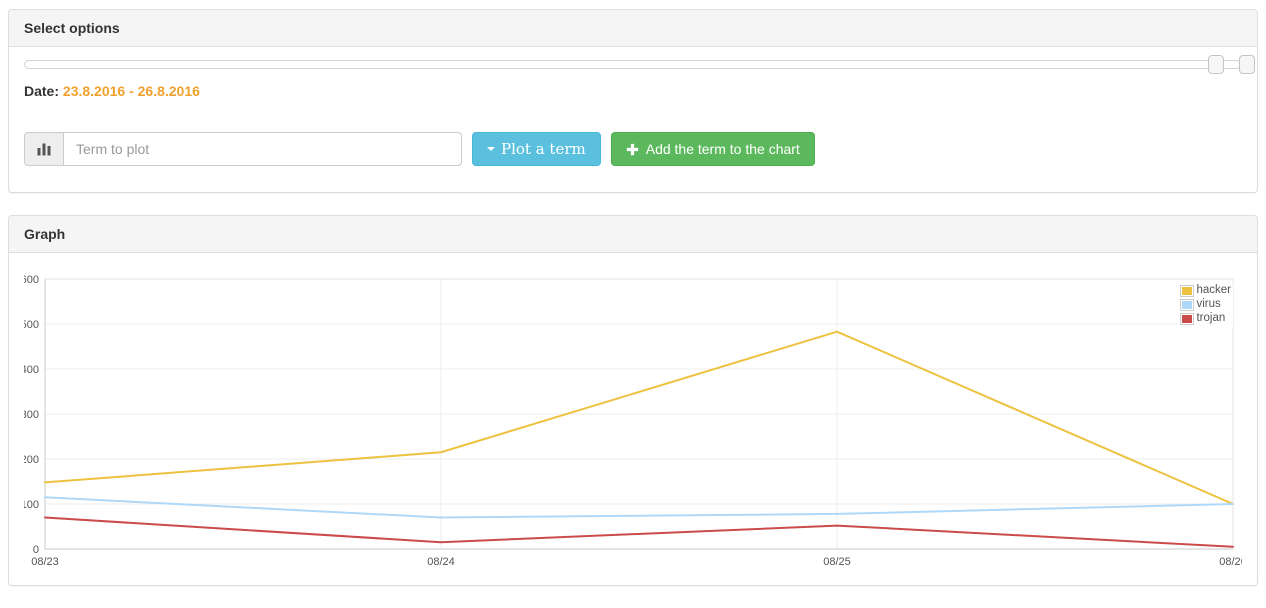 This screenshot has width=1266, height=608. I want to click on date-line: Date: 23.8.2016 - 26.8.2016, so click(633, 91).